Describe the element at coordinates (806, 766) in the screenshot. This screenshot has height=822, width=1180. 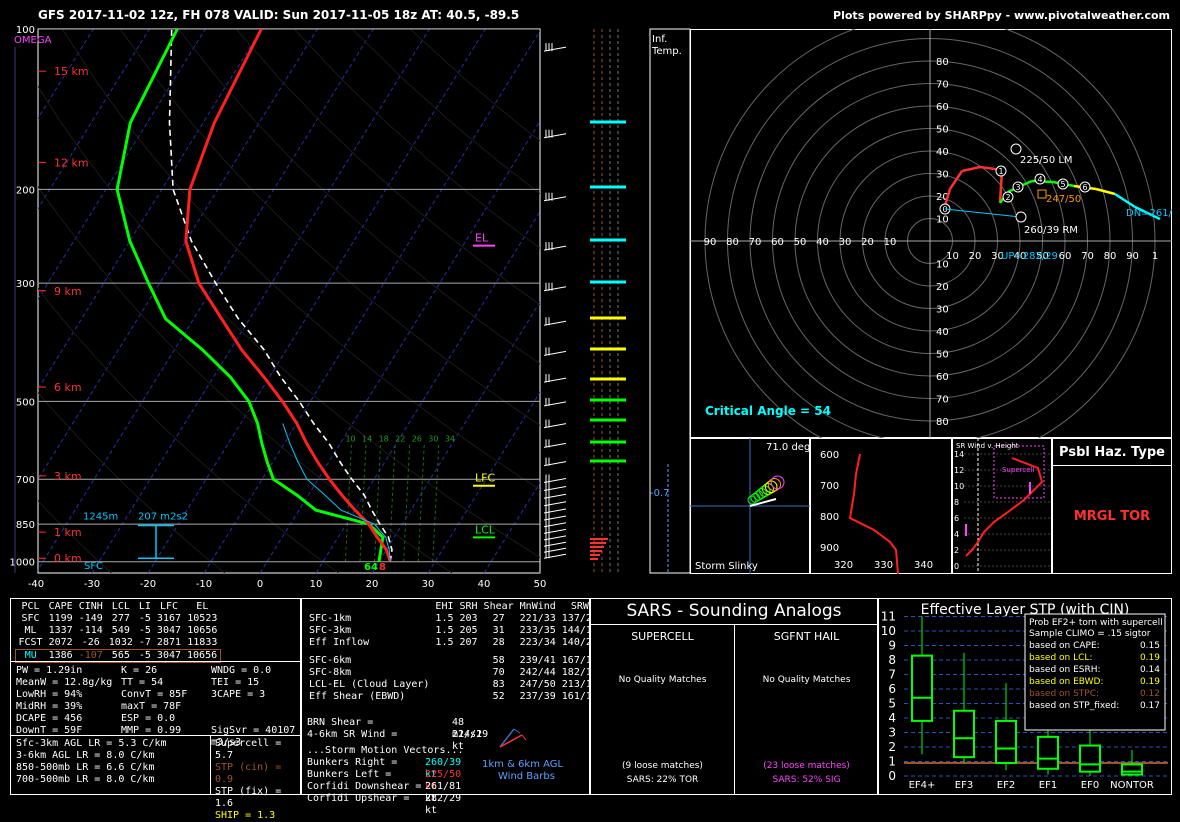
I see `sars-hail-loose: (23 loose matches)` at that location.